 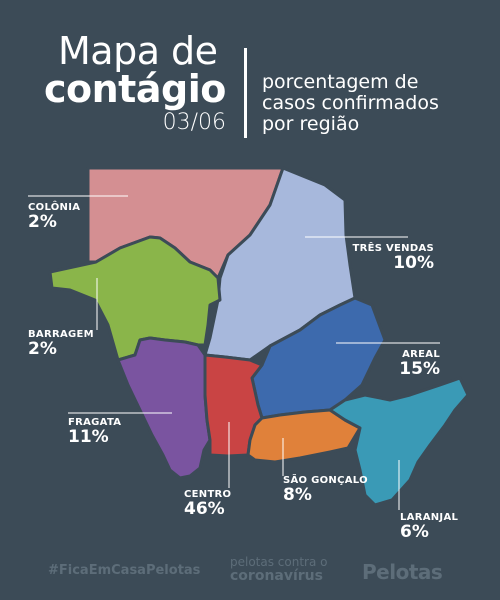 What do you see at coordinates (42, 222) in the screenshot?
I see `region-percent-colonia: 2%` at bounding box center [42, 222].